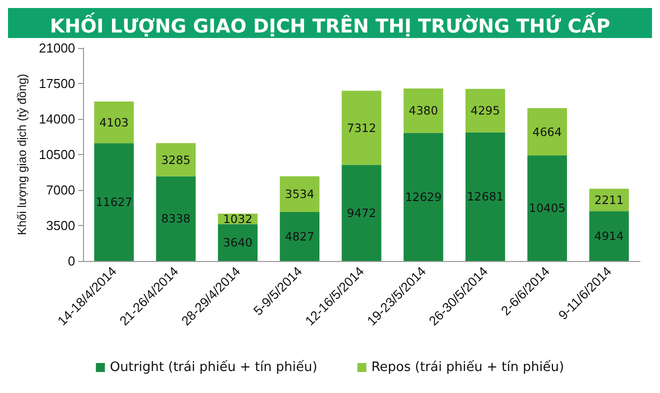 Image resolution: width=660 pixels, height=393 pixels. I want to click on y-tick-label: 14000, so click(57, 119).